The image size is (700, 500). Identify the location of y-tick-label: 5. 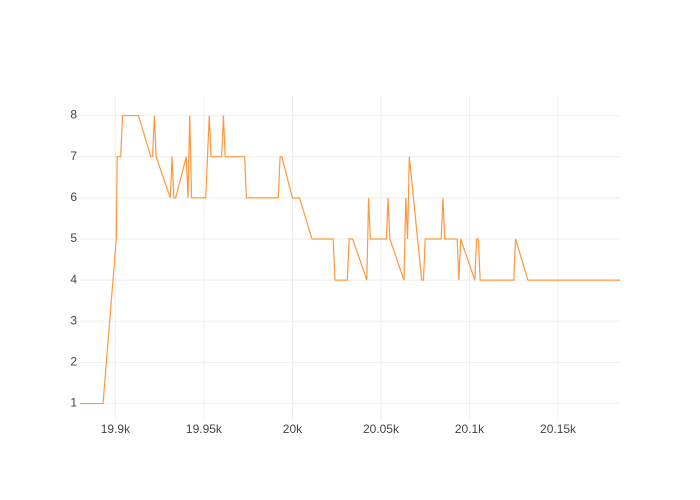
(73, 238).